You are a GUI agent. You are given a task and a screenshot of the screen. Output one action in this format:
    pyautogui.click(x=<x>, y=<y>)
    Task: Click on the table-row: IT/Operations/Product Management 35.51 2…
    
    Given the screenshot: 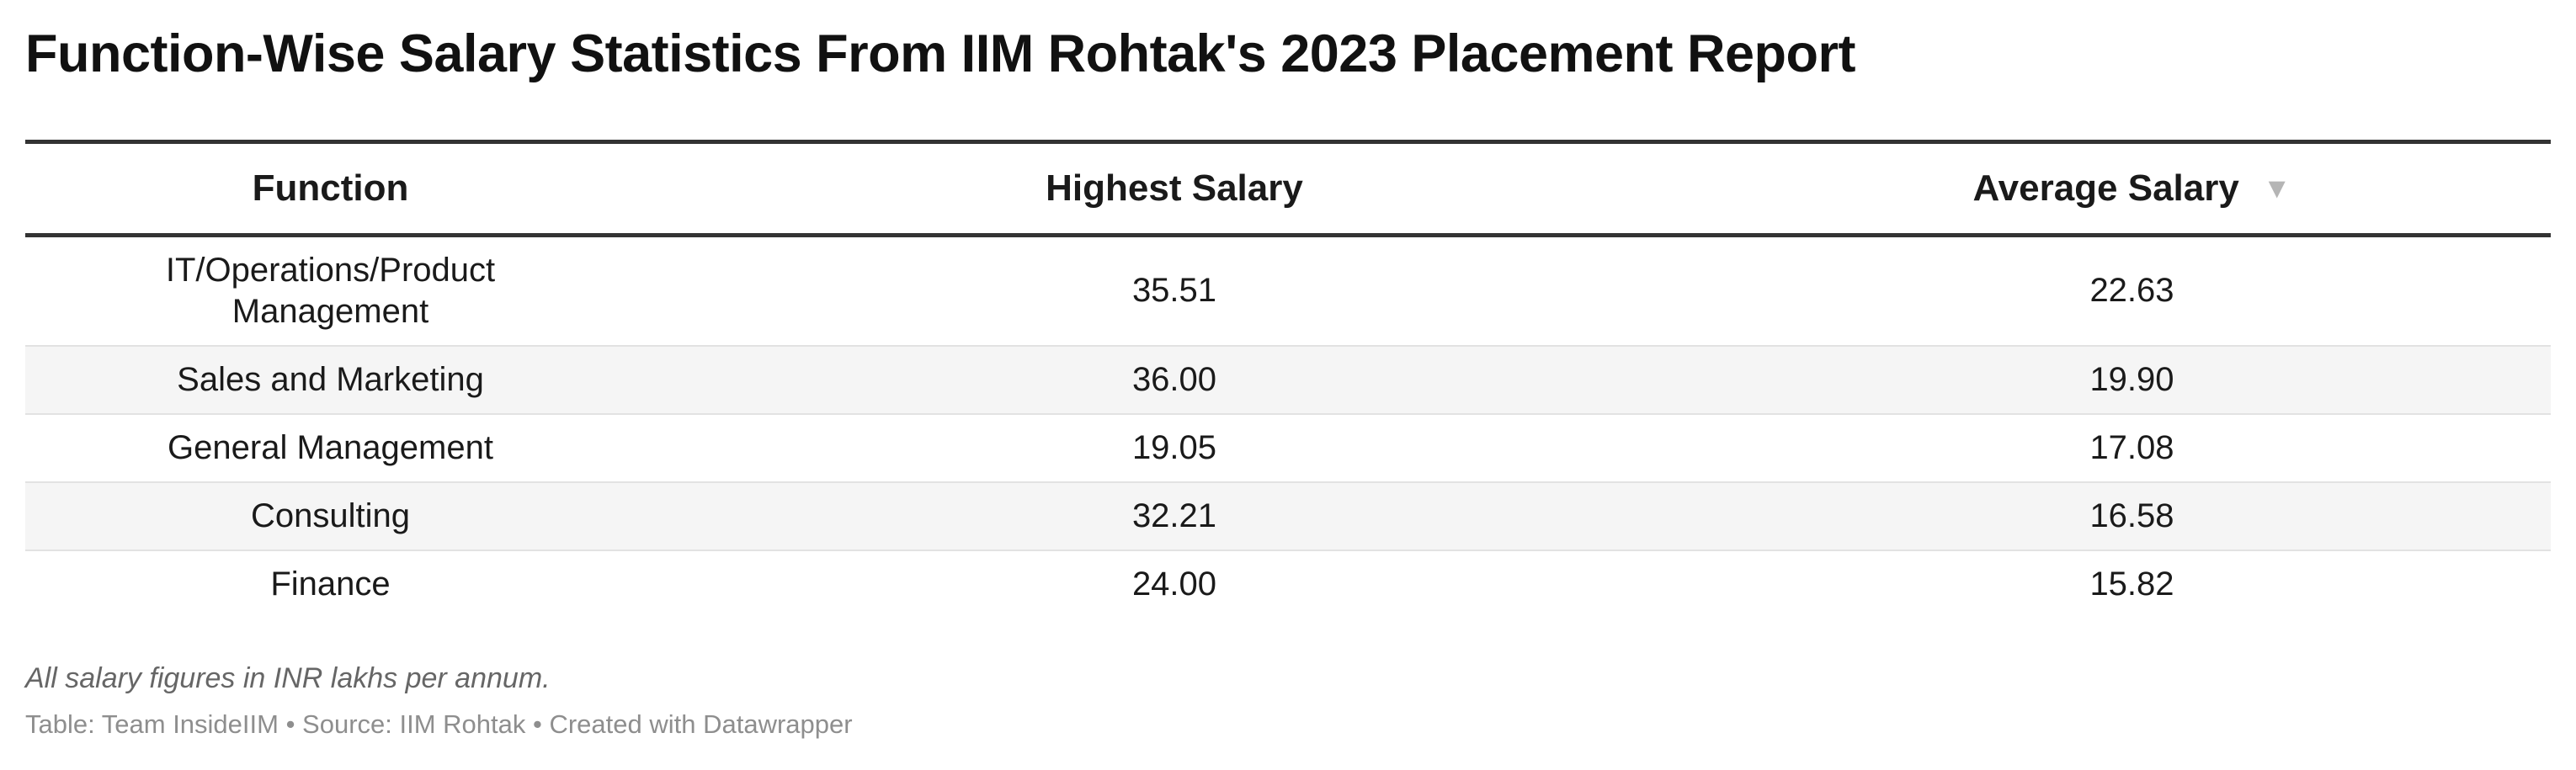 What is the action you would take?
    pyautogui.click(x=1288, y=291)
    